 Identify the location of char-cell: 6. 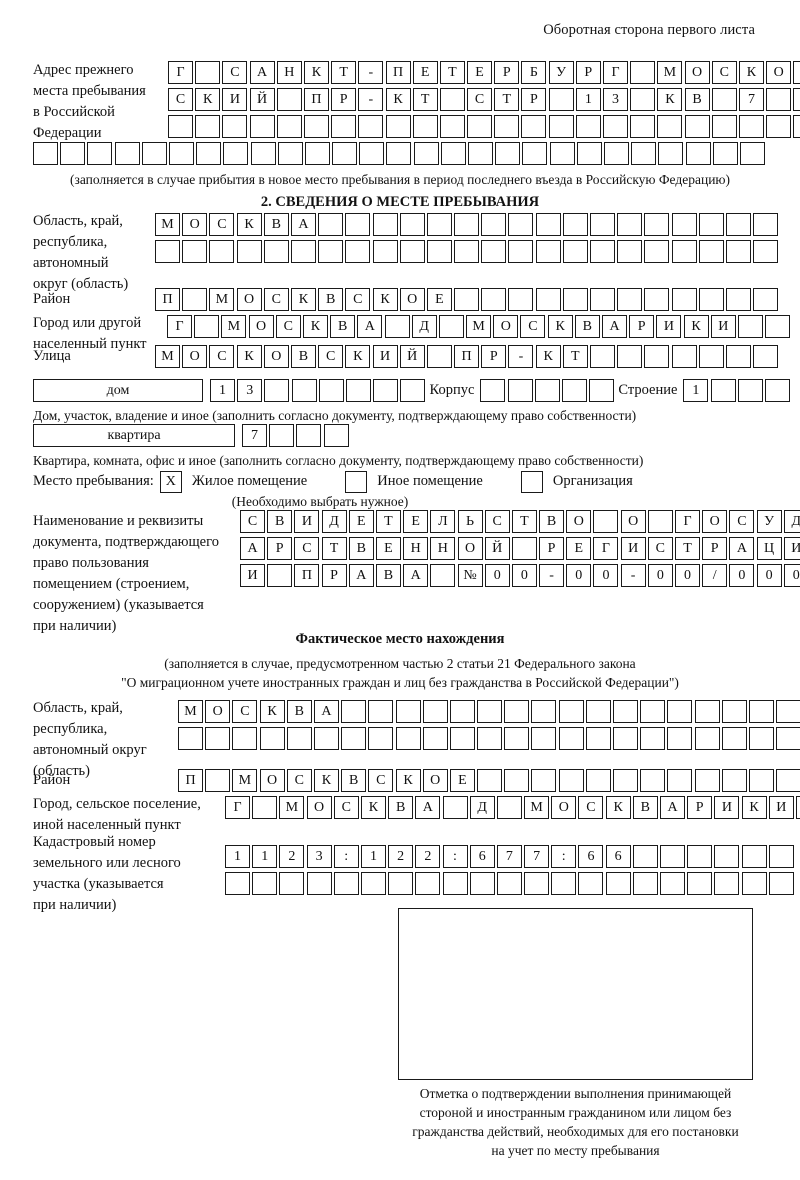
(618, 856).